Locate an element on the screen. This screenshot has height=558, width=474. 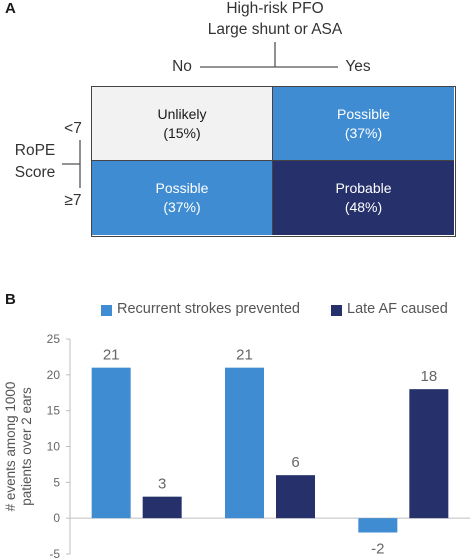
data-label: 6 is located at coordinates (295, 462).